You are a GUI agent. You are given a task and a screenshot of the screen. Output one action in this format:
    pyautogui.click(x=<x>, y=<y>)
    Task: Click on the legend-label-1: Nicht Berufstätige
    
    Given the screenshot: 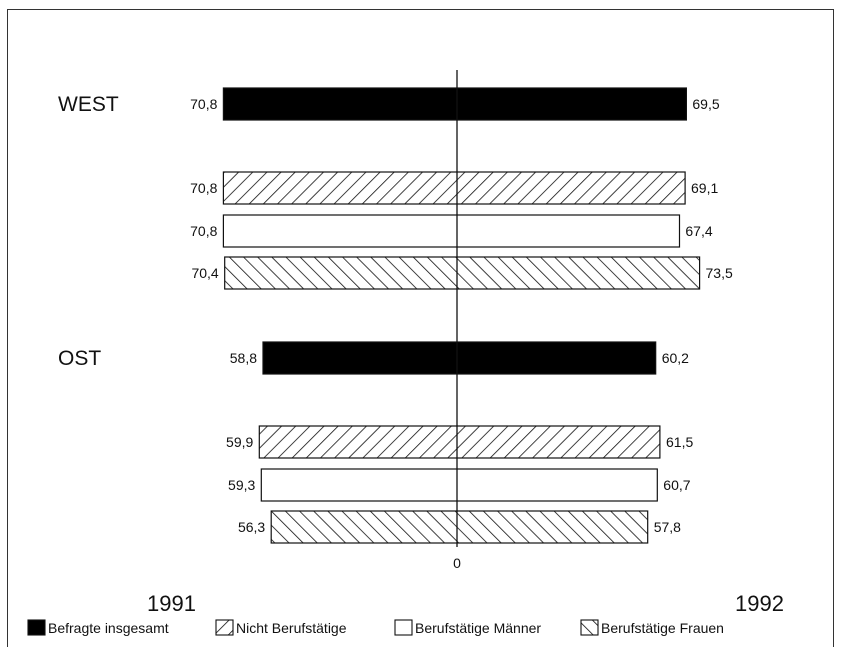 What is the action you would take?
    pyautogui.click(x=291, y=628)
    